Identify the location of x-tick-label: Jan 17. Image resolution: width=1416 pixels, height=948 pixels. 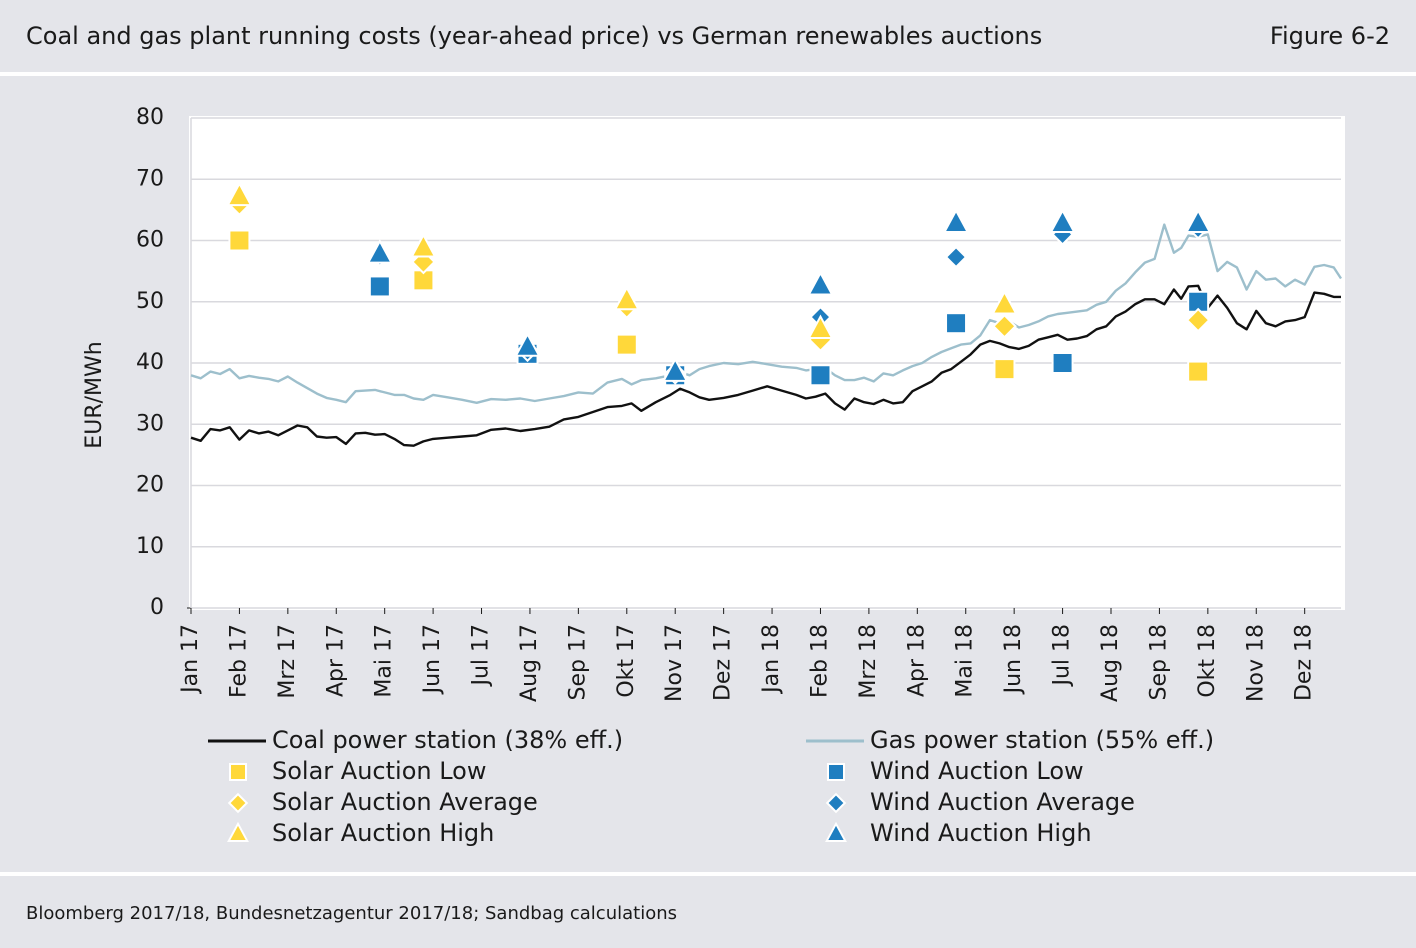
(190, 659).